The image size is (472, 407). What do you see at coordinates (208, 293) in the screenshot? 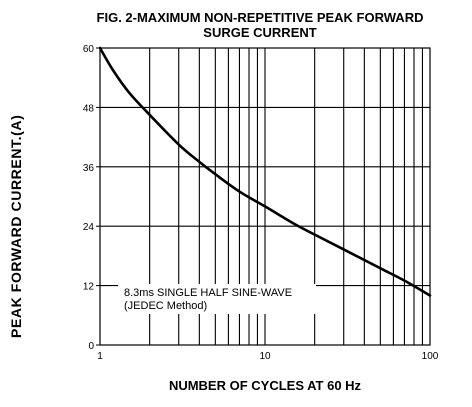
I see `annotation-line-1: 8.3ms SINGLE HALF SINE-WAVE` at bounding box center [208, 293].